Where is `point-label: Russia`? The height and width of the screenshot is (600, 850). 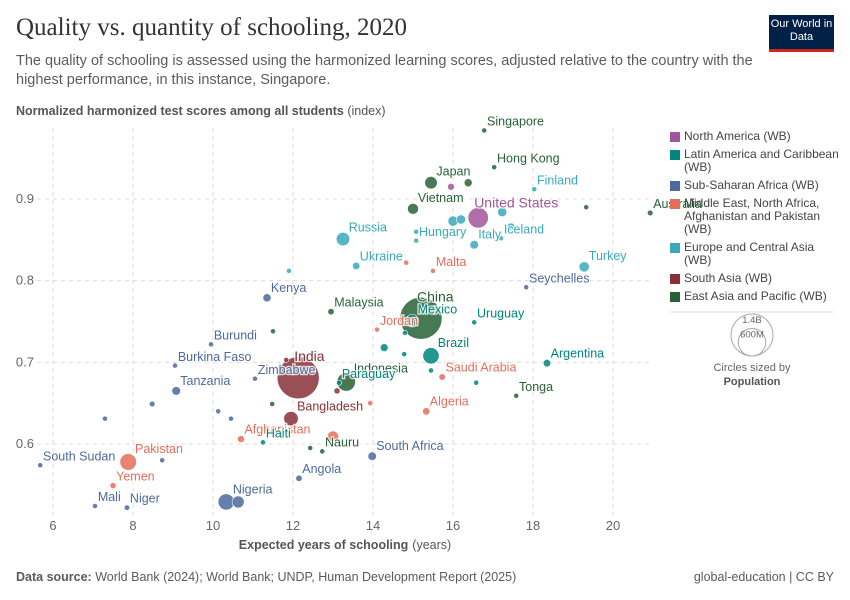
point-label: Russia is located at coordinates (368, 227).